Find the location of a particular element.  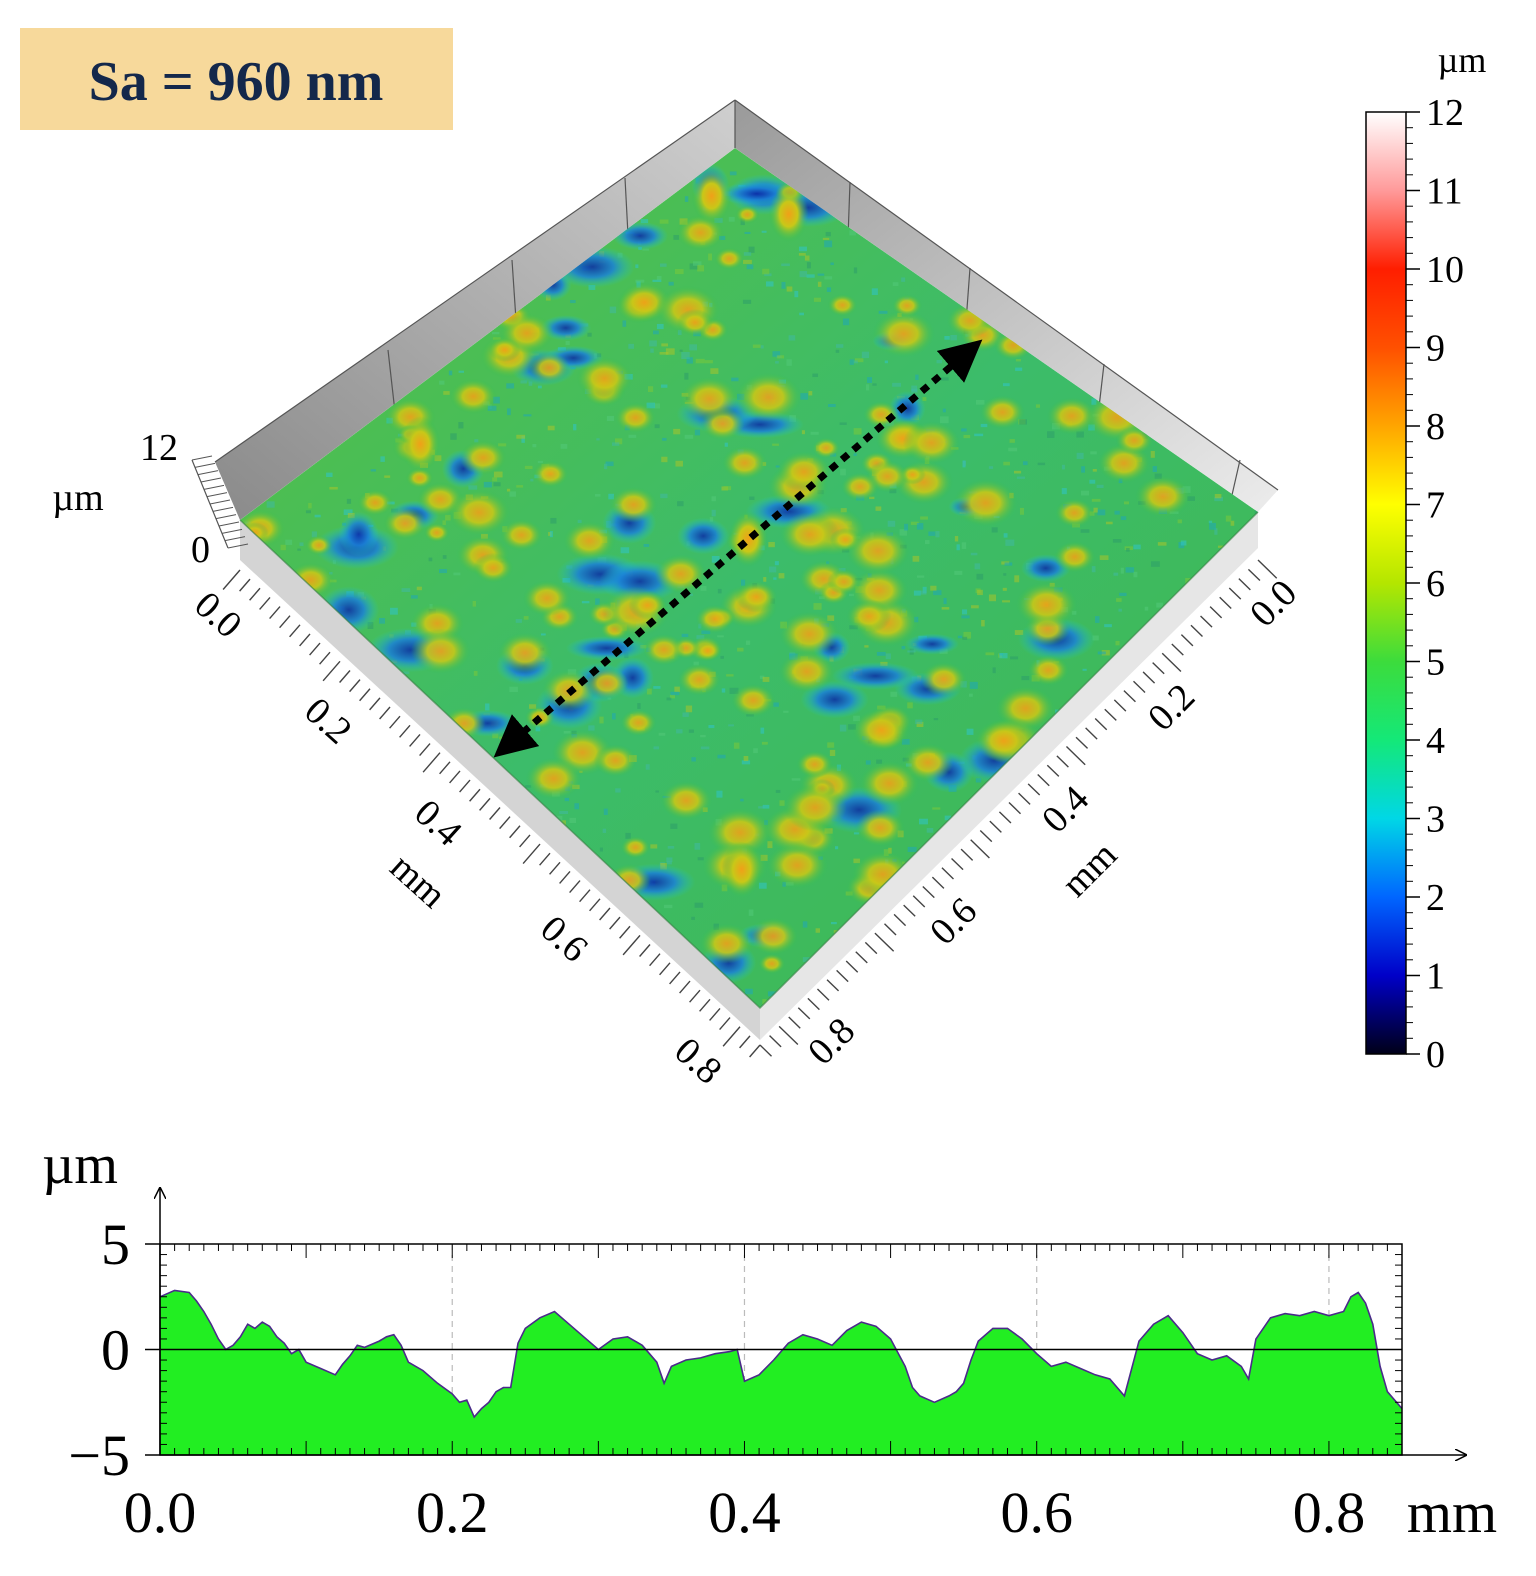

y3d-tick-2: 0.4 is located at coordinates (1065, 809).